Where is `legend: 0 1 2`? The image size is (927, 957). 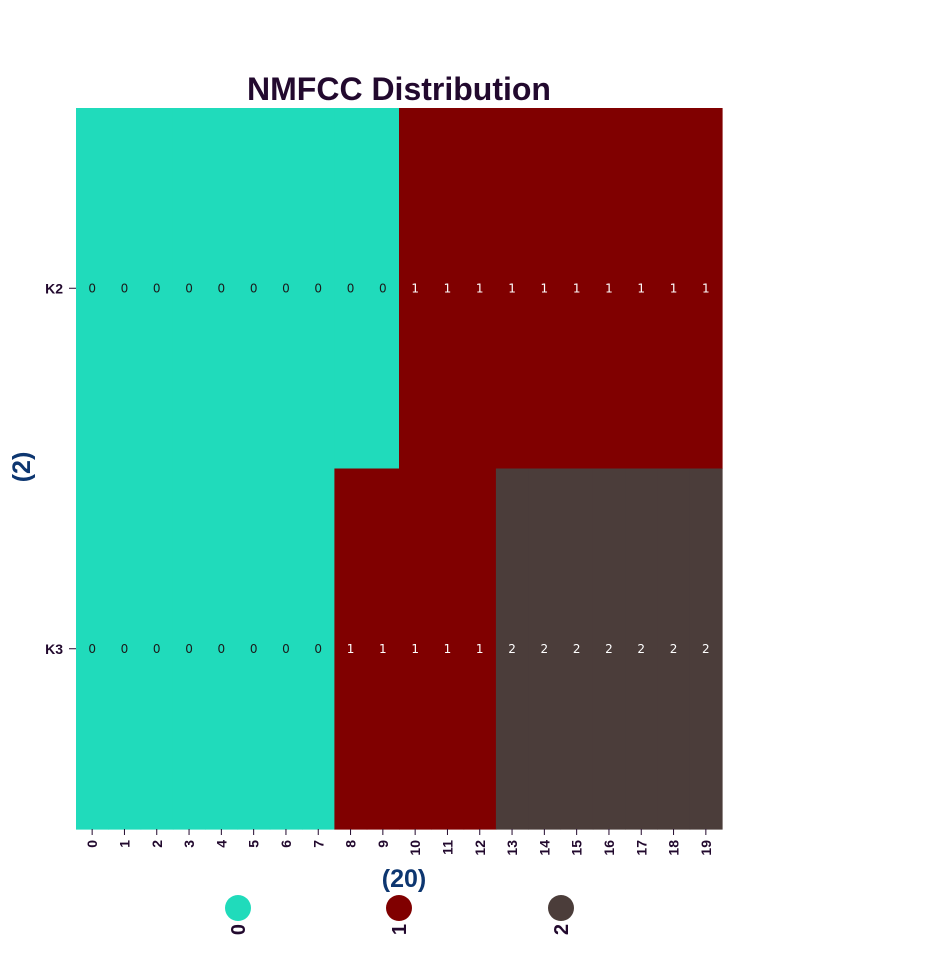
legend: 0 1 2 is located at coordinates (399, 915).